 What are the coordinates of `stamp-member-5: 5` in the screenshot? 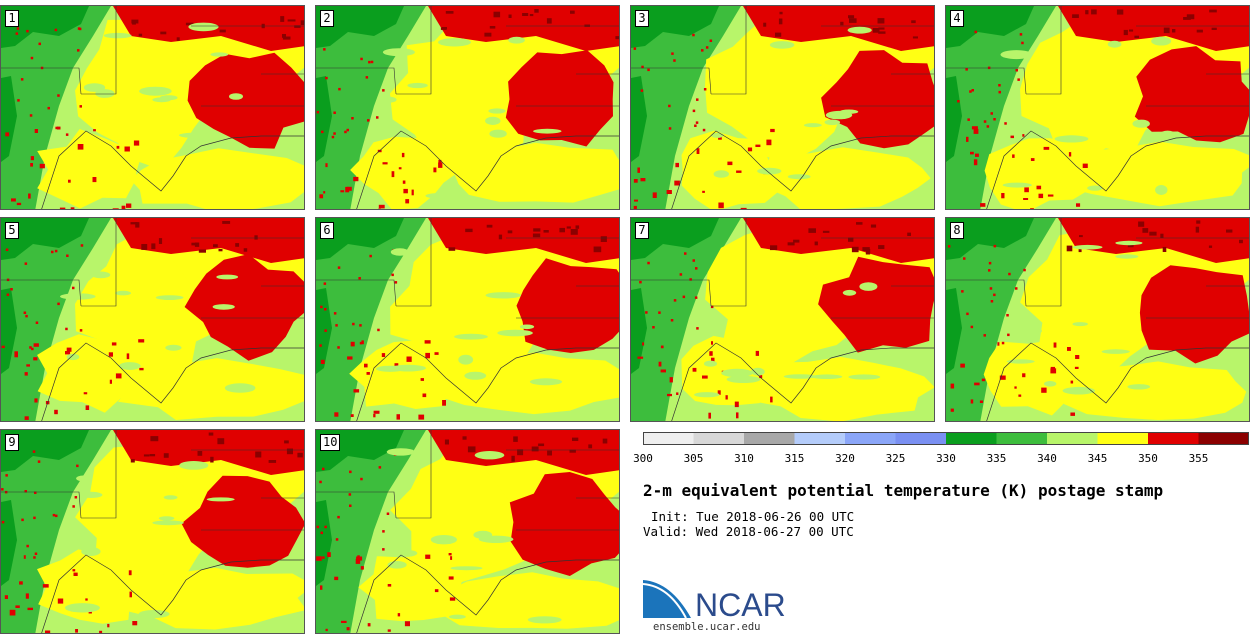 It's located at (152, 319).